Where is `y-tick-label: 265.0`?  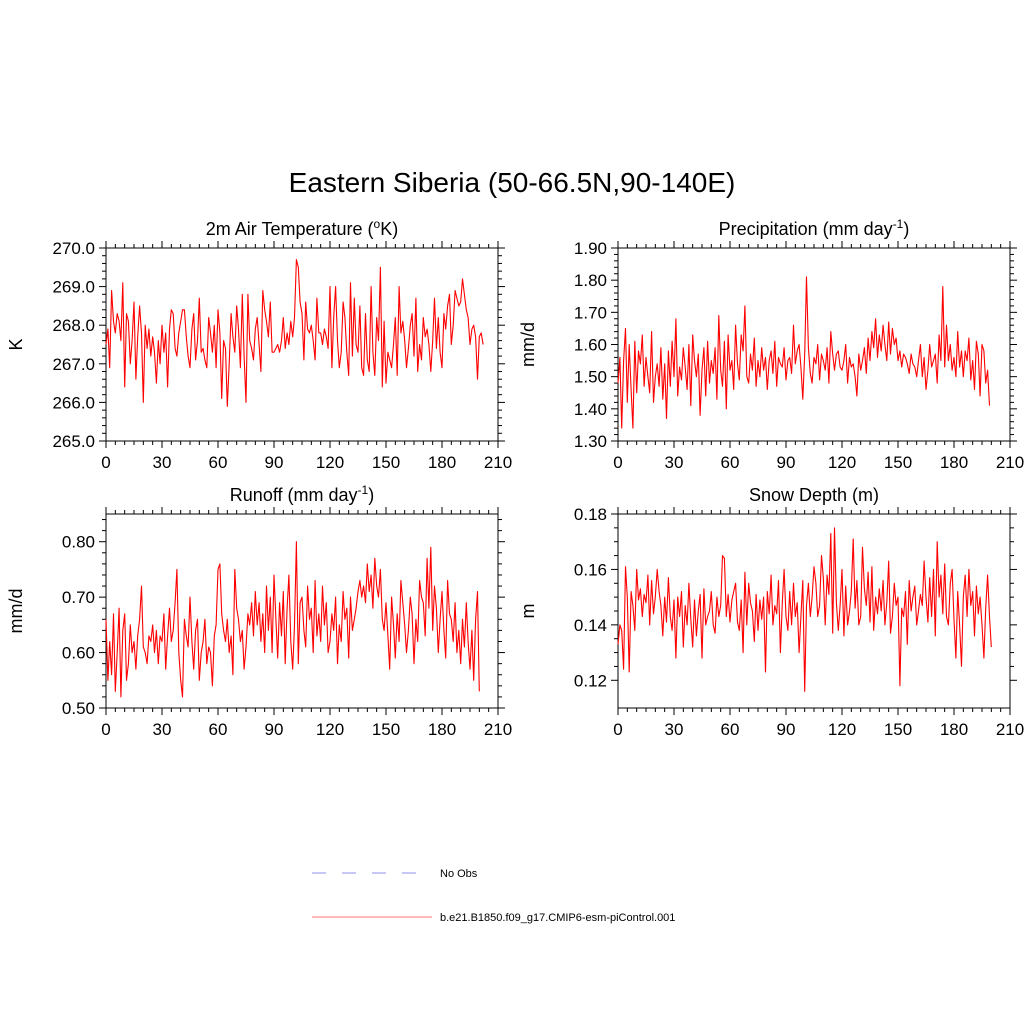 y-tick-label: 265.0 is located at coordinates (73, 441).